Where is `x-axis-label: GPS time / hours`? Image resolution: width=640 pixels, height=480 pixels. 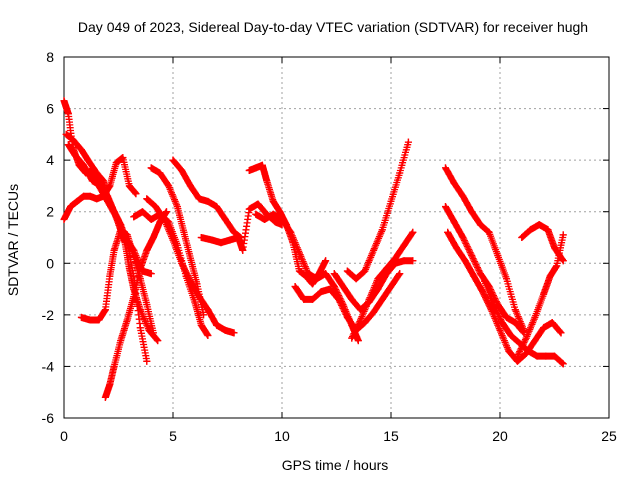
x-axis-label: GPS time / hours is located at coordinates (335, 465).